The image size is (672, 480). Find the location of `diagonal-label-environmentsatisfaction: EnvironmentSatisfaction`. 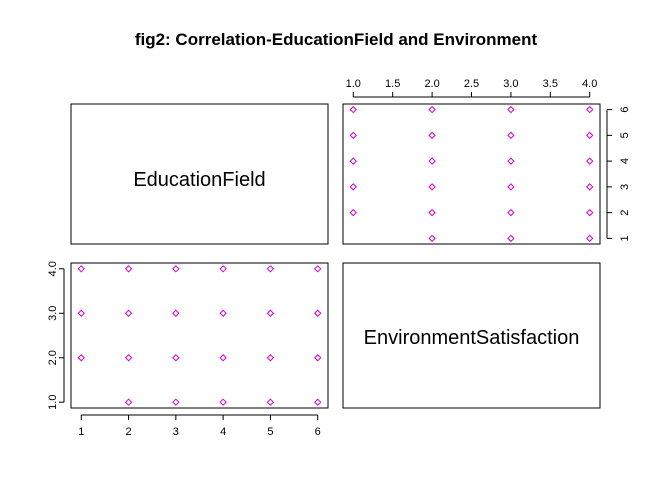

diagonal-label-environmentsatisfaction: EnvironmentSatisfaction is located at coordinates (472, 338).